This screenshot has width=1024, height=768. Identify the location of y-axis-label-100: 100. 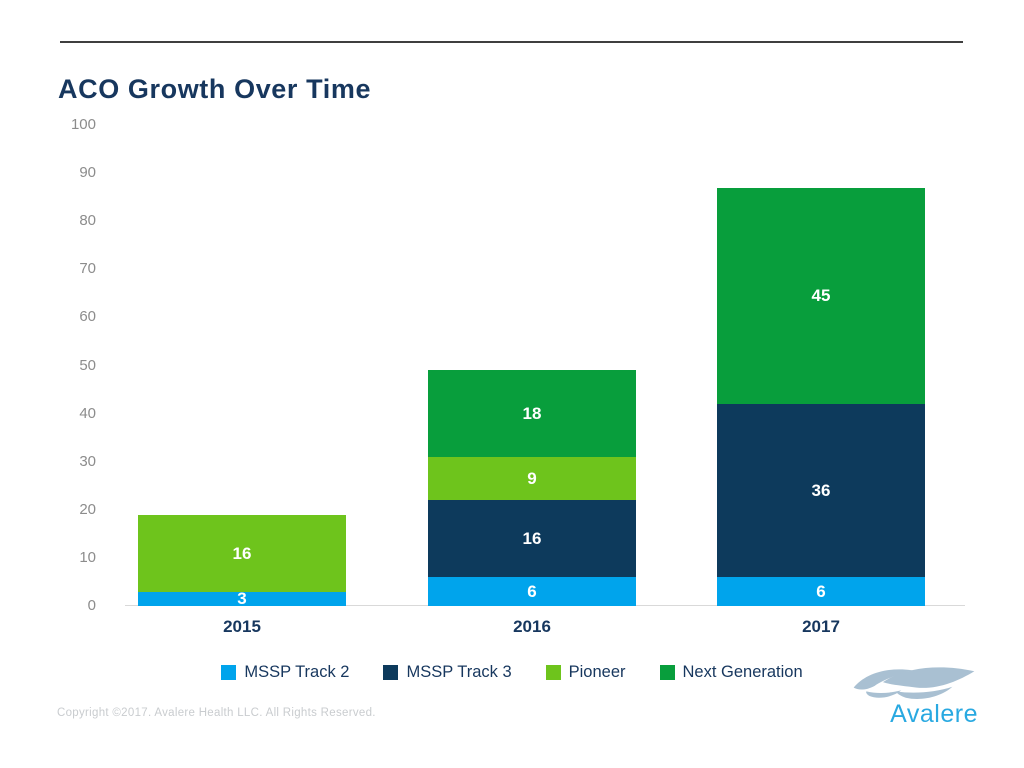
(83, 124).